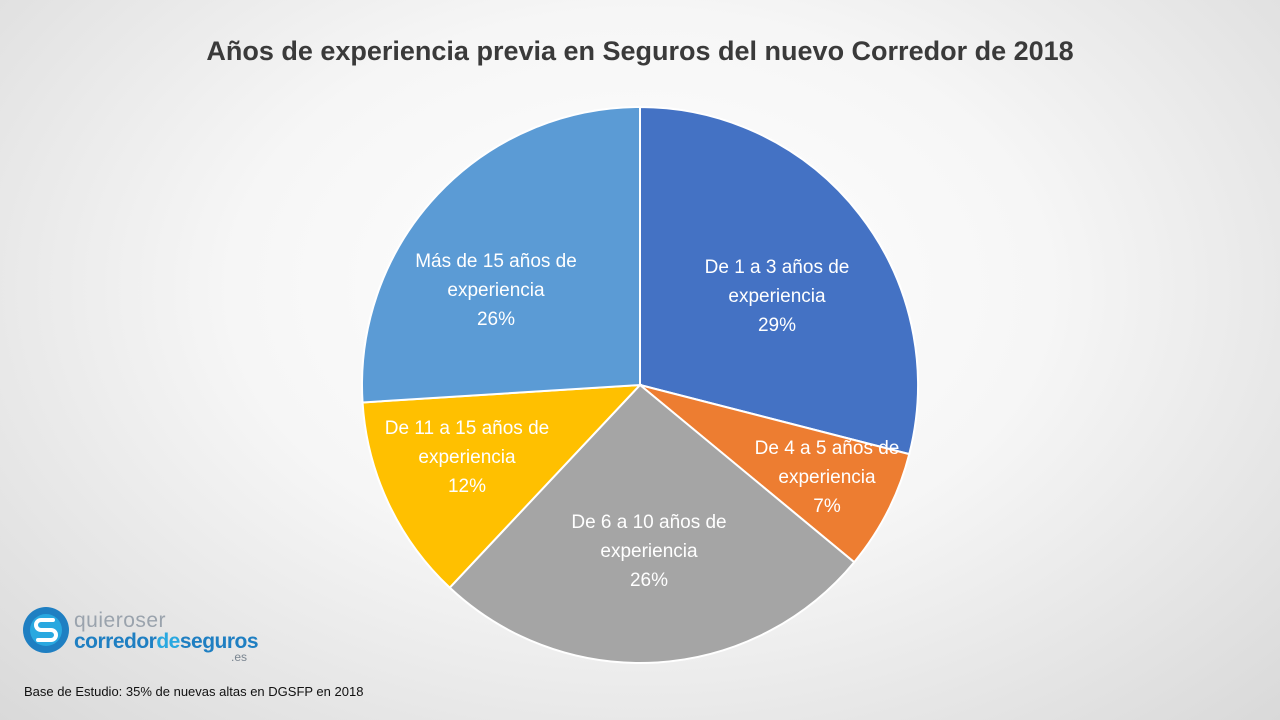  I want to click on slice-label-3: De 6 a 10 años de experiencia 26%, so click(648, 551).